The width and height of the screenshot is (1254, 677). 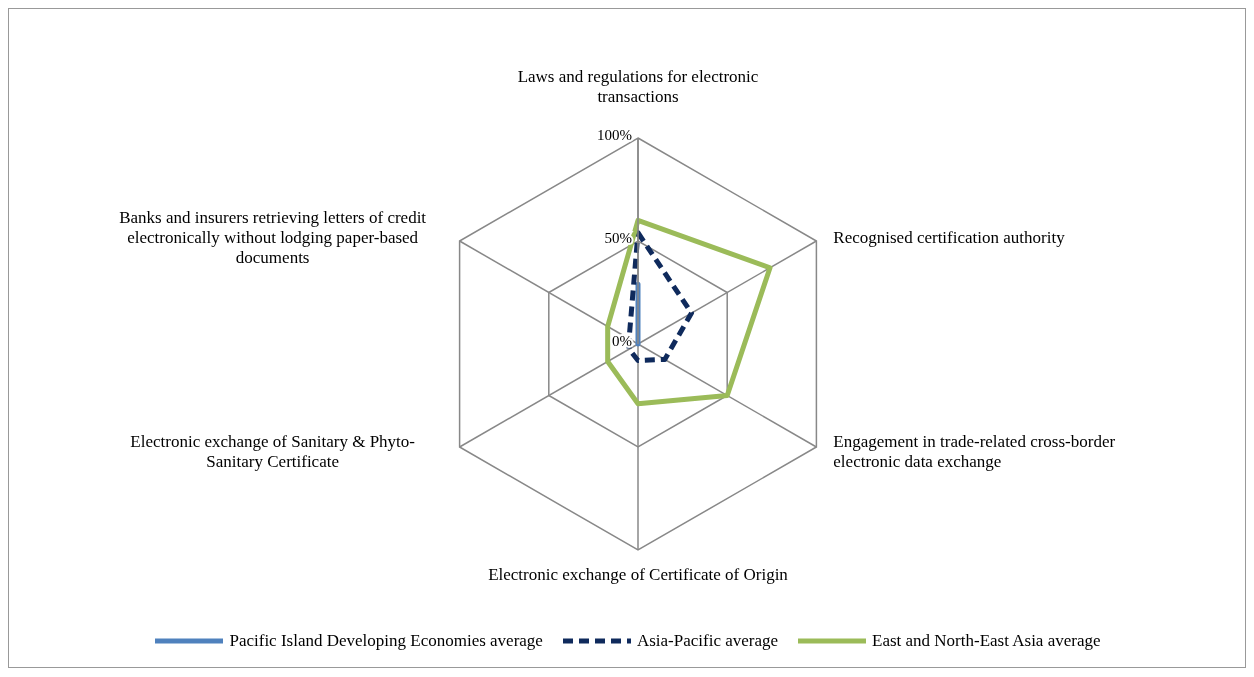 What do you see at coordinates (638, 86) in the screenshot?
I see `spoke-label: Laws and regulations for electronic transactions` at bounding box center [638, 86].